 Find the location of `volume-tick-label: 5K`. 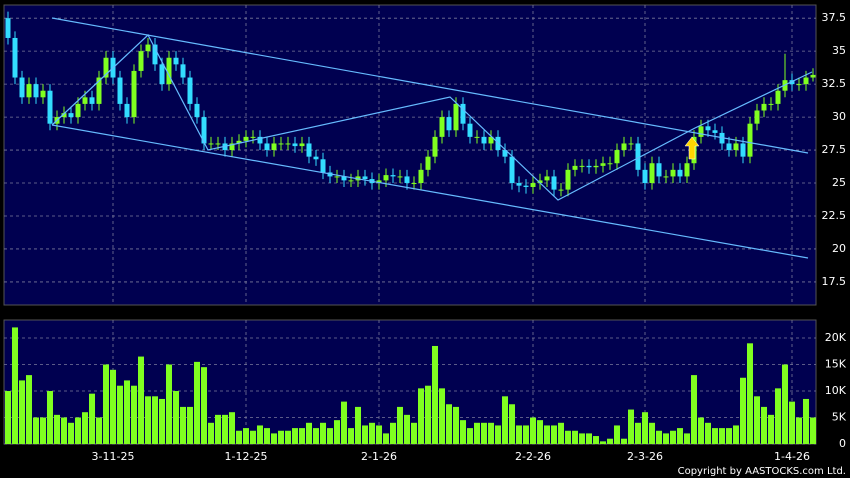

volume-tick-label: 5K is located at coordinates (839, 417).